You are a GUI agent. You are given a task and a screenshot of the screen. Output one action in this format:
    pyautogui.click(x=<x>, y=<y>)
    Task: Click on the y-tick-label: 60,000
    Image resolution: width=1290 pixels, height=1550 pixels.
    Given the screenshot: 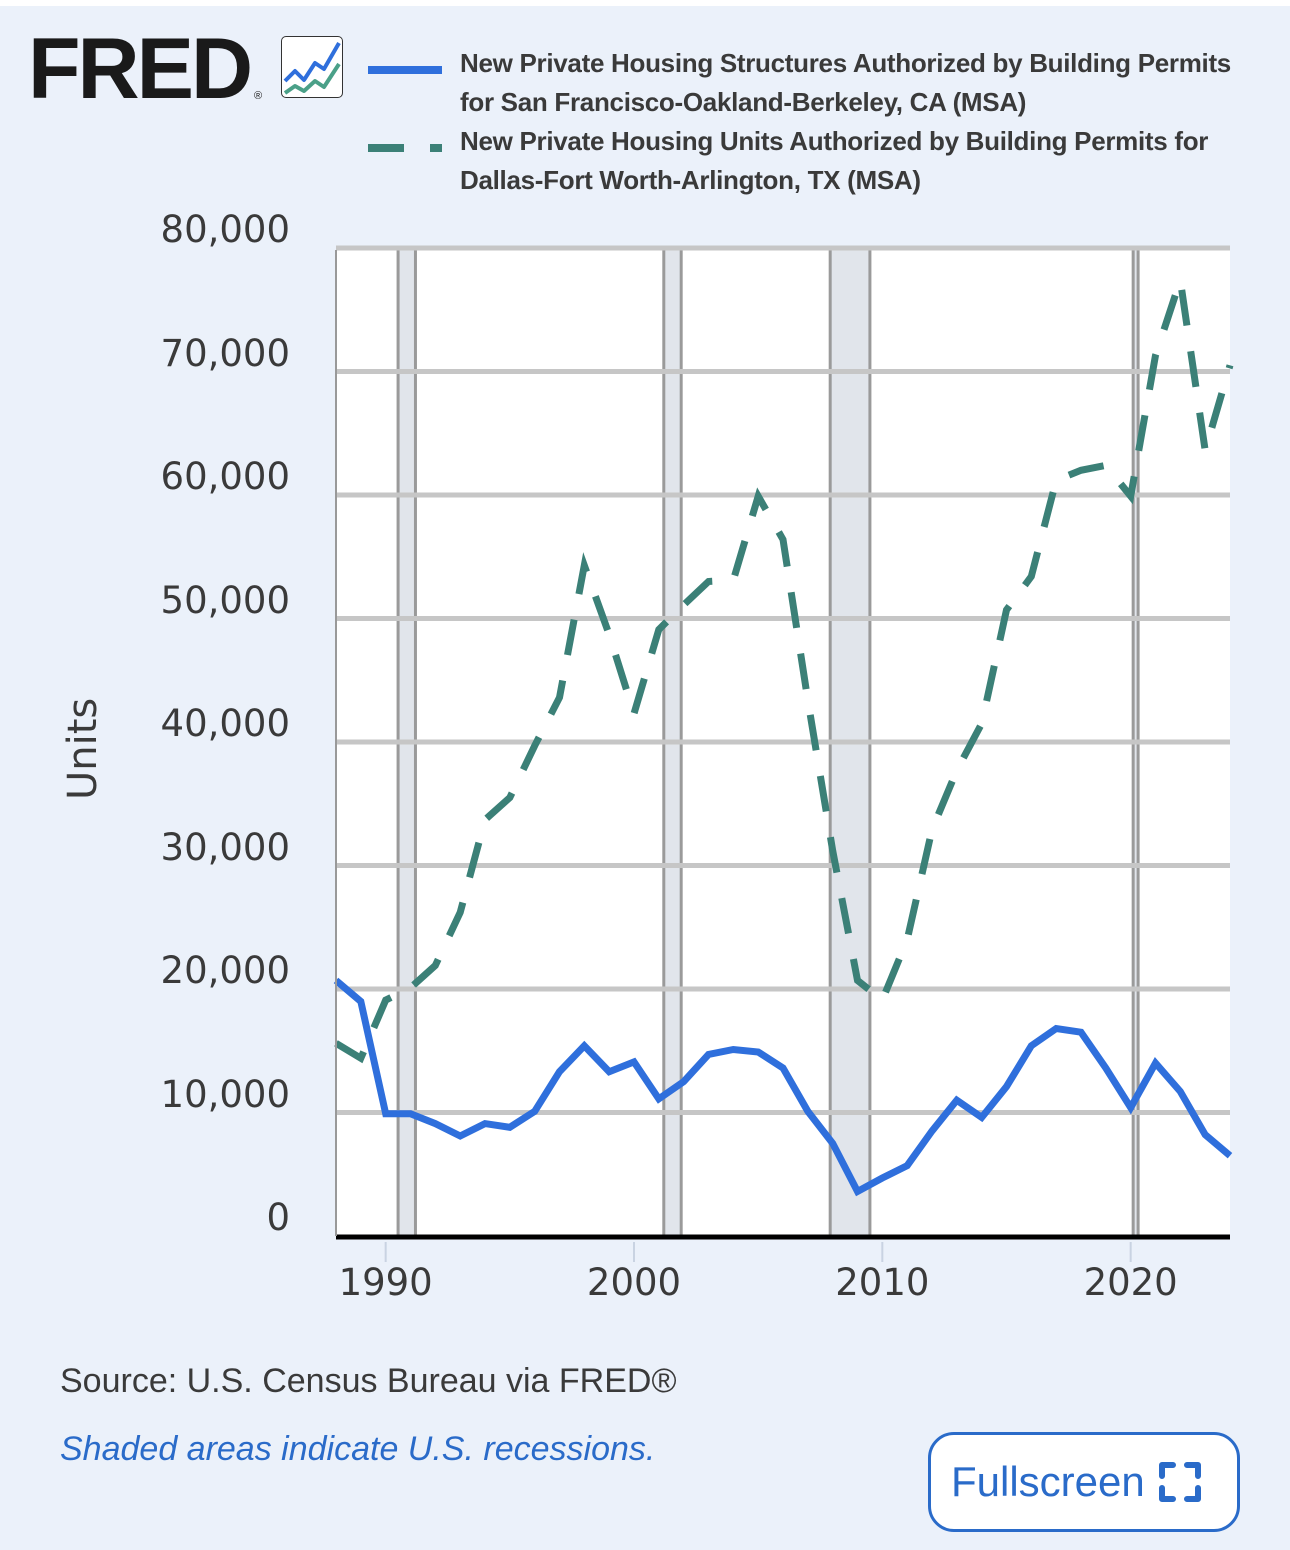 What is the action you would take?
    pyautogui.click(x=225, y=476)
    